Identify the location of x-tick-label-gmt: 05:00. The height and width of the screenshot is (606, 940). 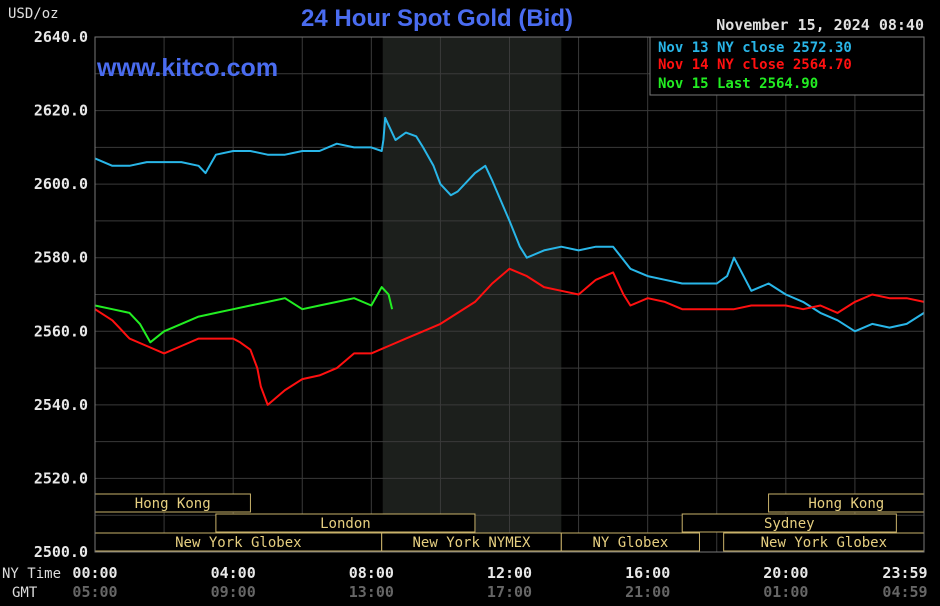
(94, 592).